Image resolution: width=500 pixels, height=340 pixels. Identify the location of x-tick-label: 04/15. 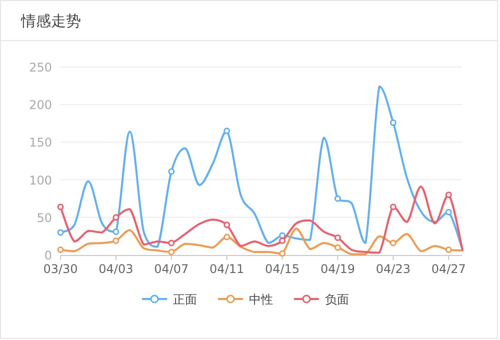
(282, 269).